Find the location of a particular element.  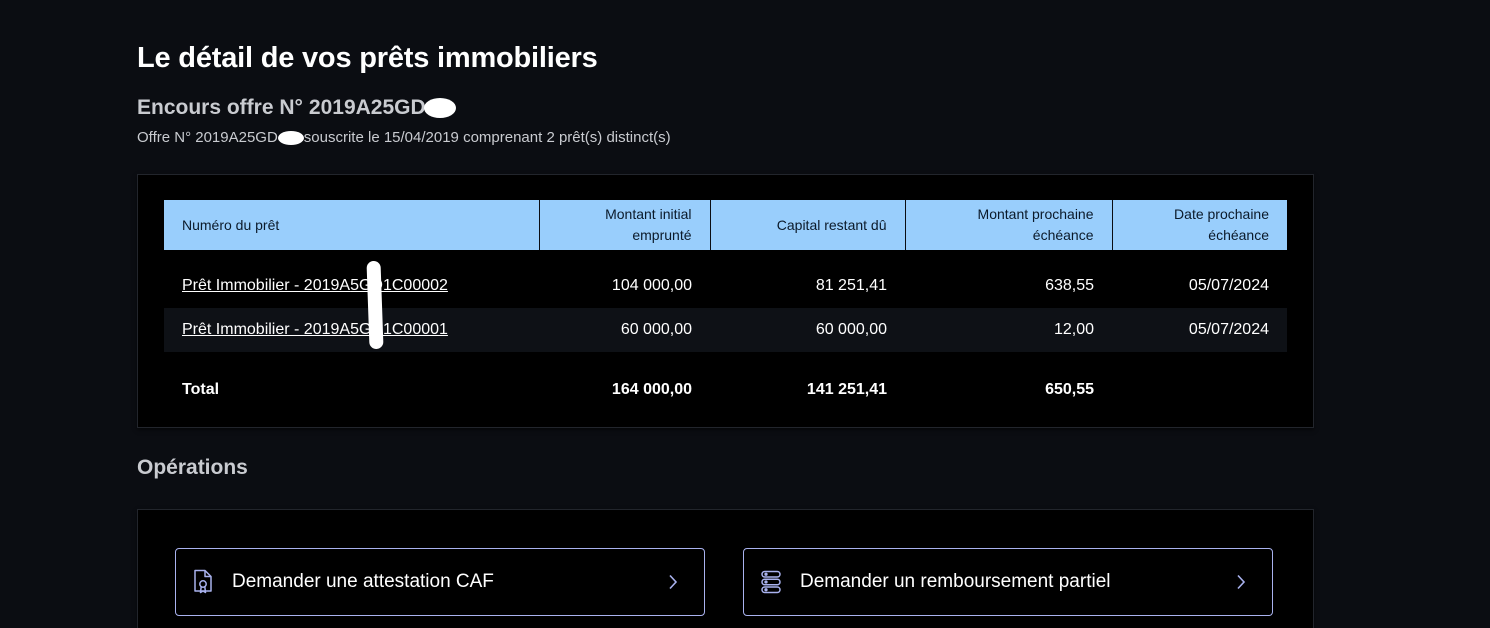

loan-number-cell: Prêt Immobilier - 2019A5GD1C00001 is located at coordinates (351, 330).